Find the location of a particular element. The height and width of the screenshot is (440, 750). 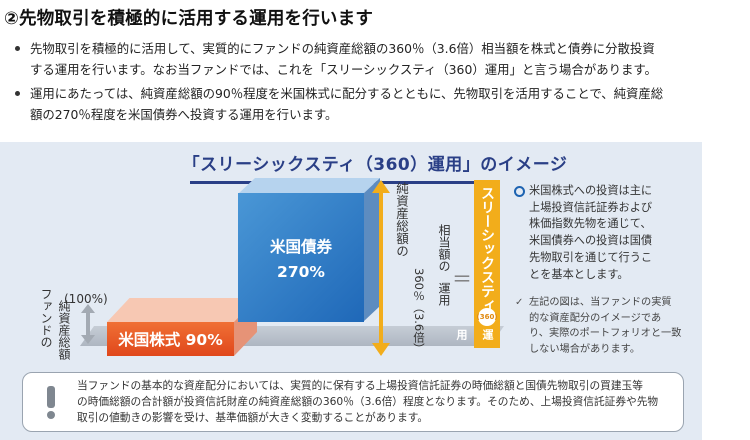

sub-note-line: 左記の図は、当ファンドの実質 is located at coordinates (600, 303).